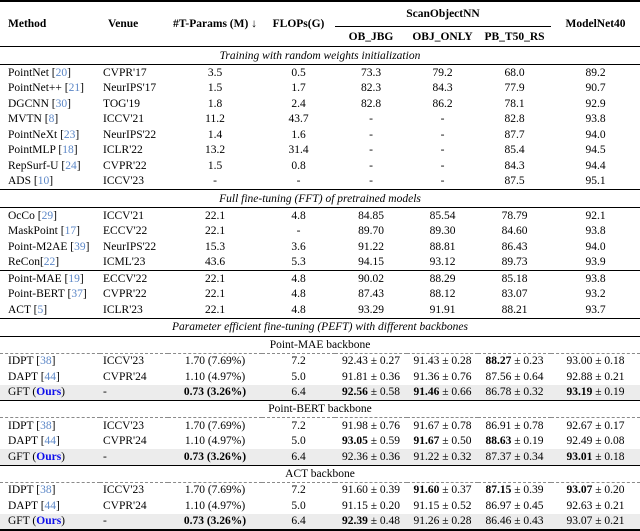  I want to click on cell-result: 93.9, so click(595, 262).